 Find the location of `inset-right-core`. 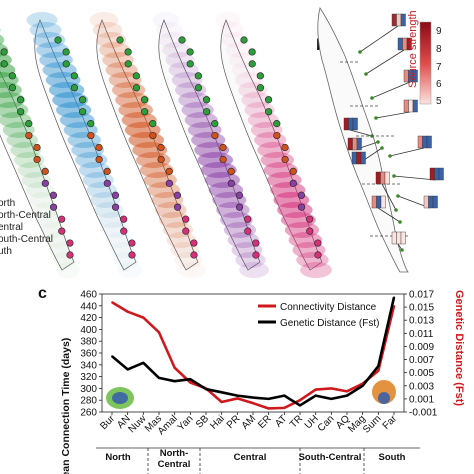

inset-right-core is located at coordinates (384, 398).